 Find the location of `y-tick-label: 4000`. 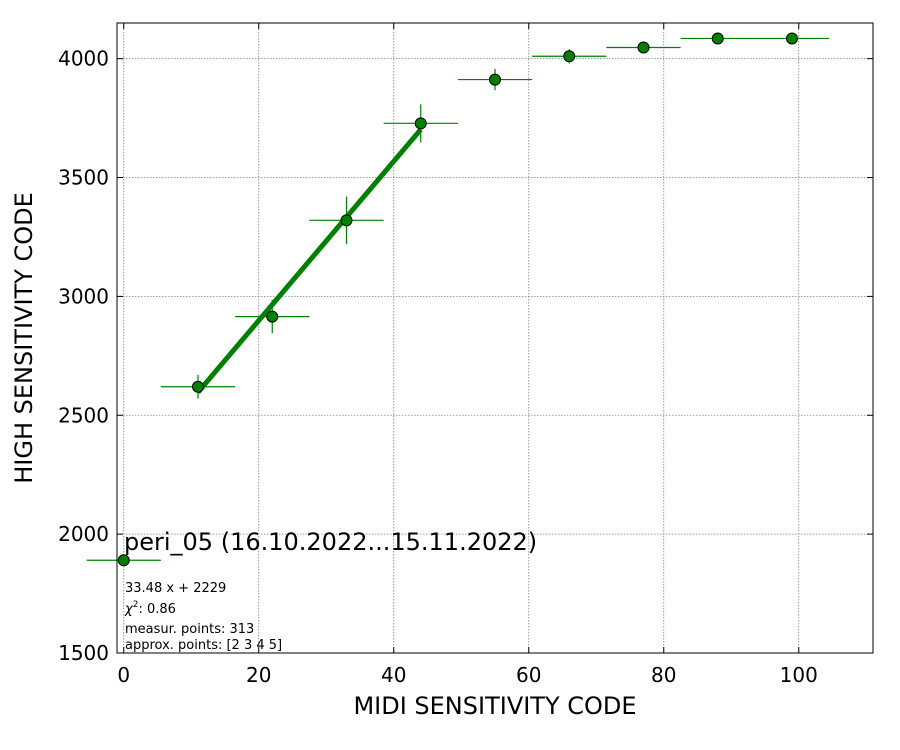

y-tick-label: 4000 is located at coordinates (83, 59).